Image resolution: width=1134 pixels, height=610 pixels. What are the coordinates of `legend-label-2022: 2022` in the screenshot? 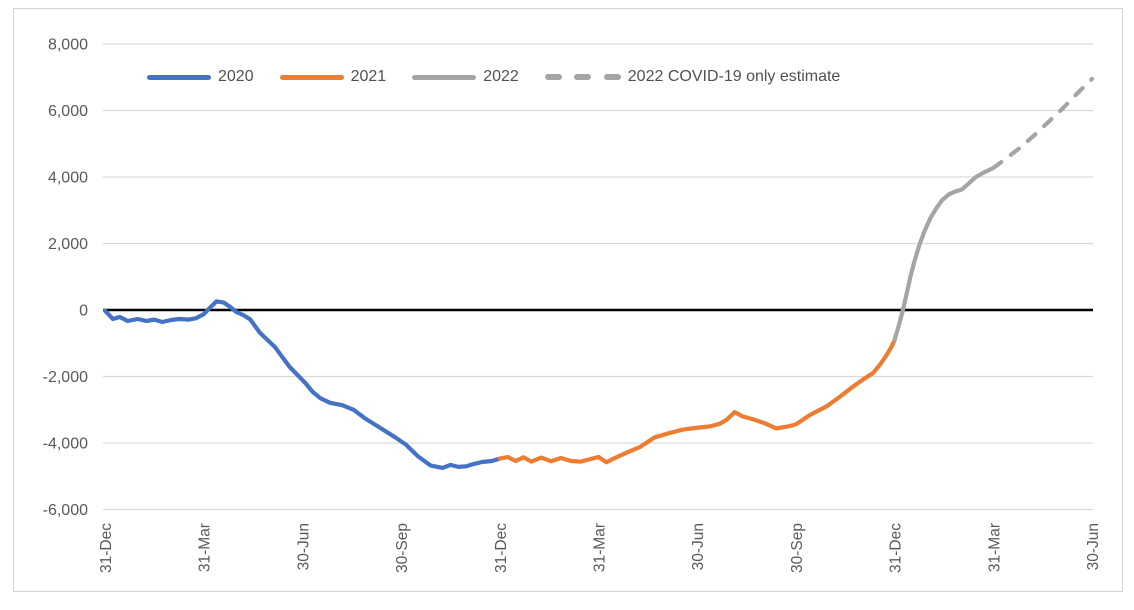 It's located at (501, 76).